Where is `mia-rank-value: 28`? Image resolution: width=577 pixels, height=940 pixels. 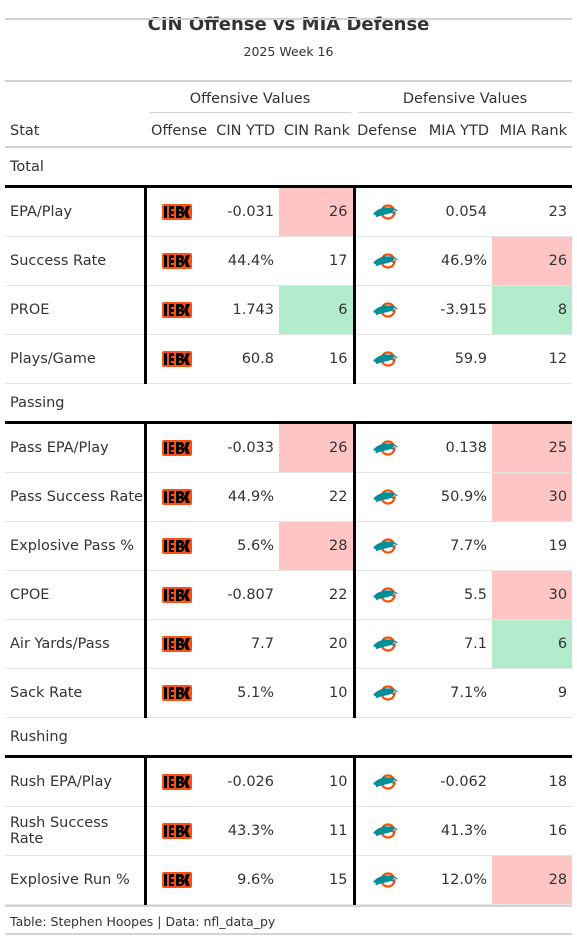
mia-rank-value: 28 is located at coordinates (532, 880).